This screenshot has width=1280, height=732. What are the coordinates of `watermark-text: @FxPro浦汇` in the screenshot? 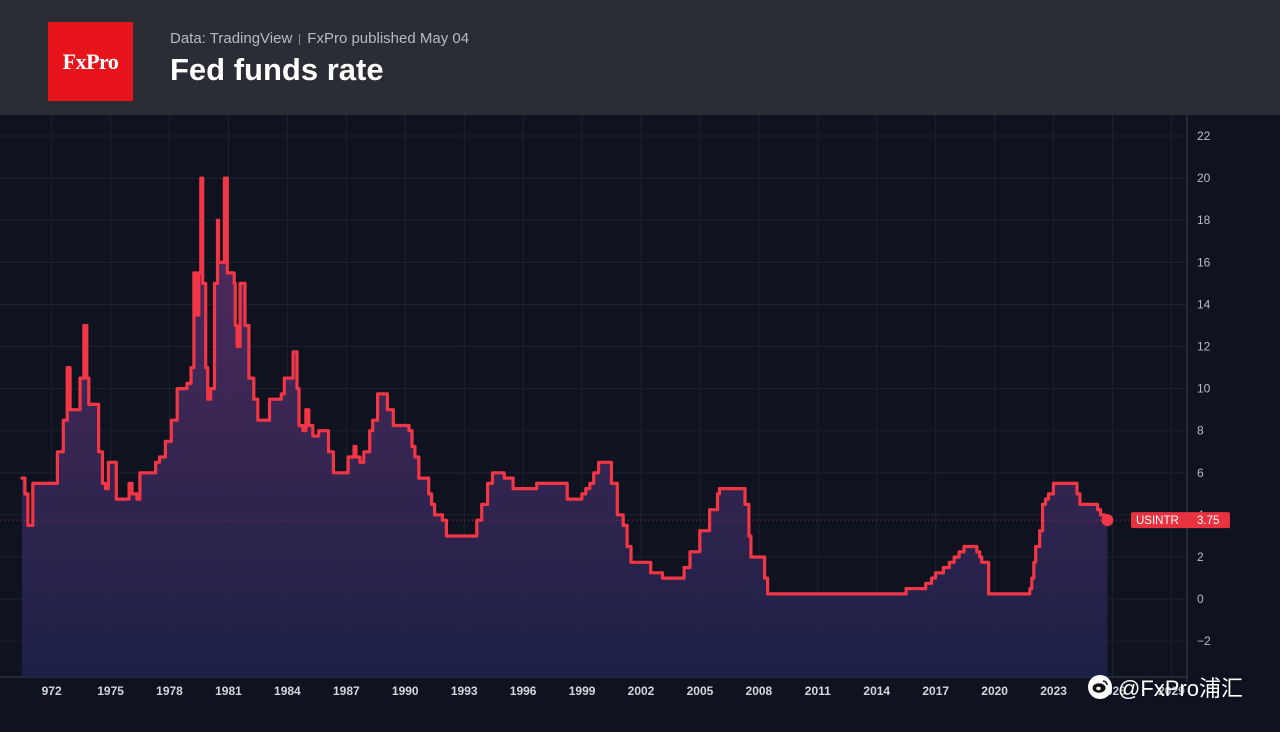 It's located at (1181, 688).